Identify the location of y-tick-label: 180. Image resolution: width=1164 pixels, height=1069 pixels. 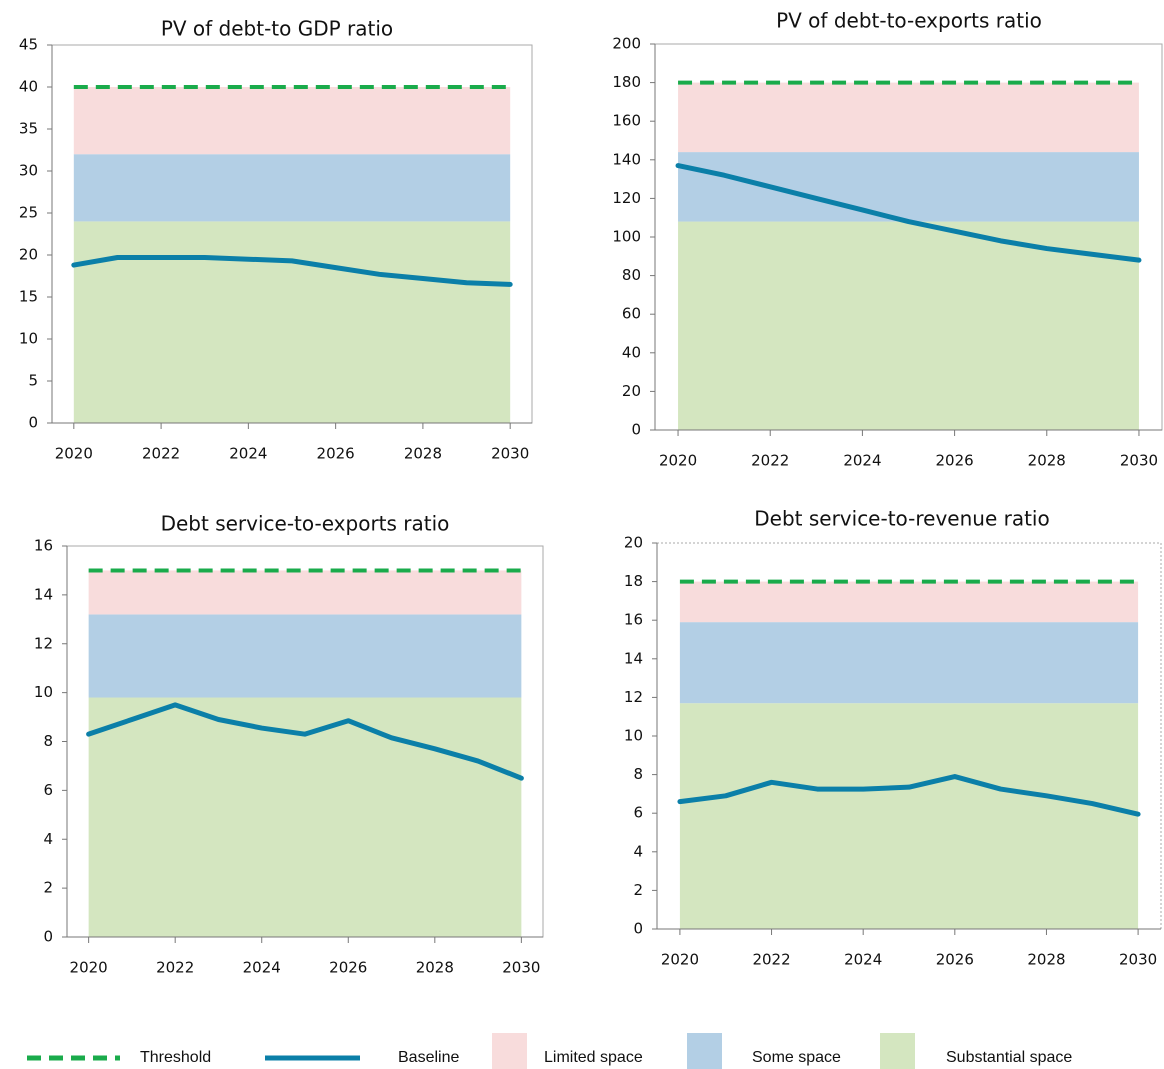
(626, 82).